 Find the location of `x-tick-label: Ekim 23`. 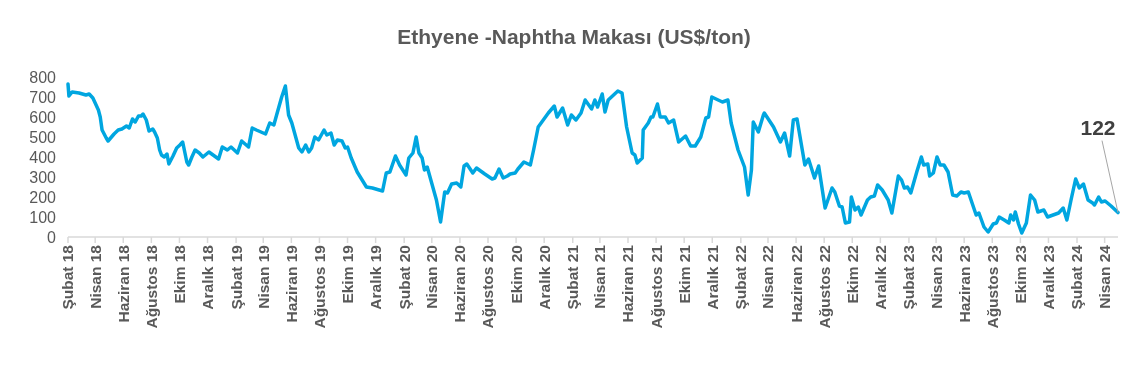

x-tick-label: Ekim 23 is located at coordinates (1020, 274).